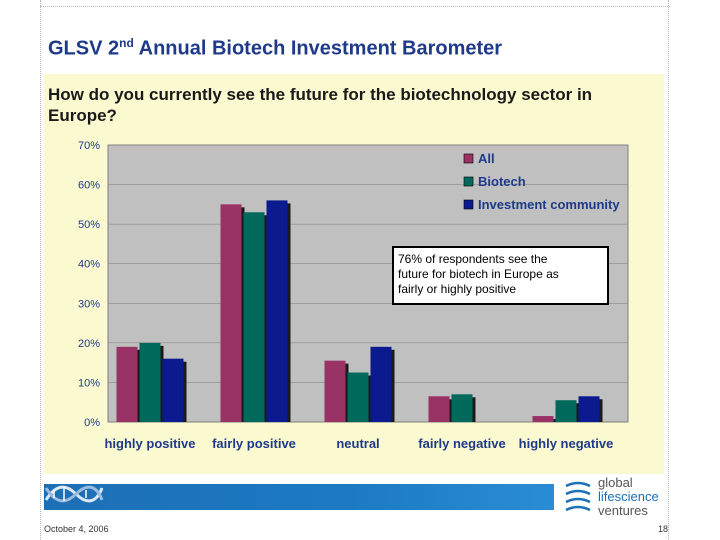 The height and width of the screenshot is (540, 720). Describe the element at coordinates (89, 146) in the screenshot. I see `y-tick-label: 70%` at that location.